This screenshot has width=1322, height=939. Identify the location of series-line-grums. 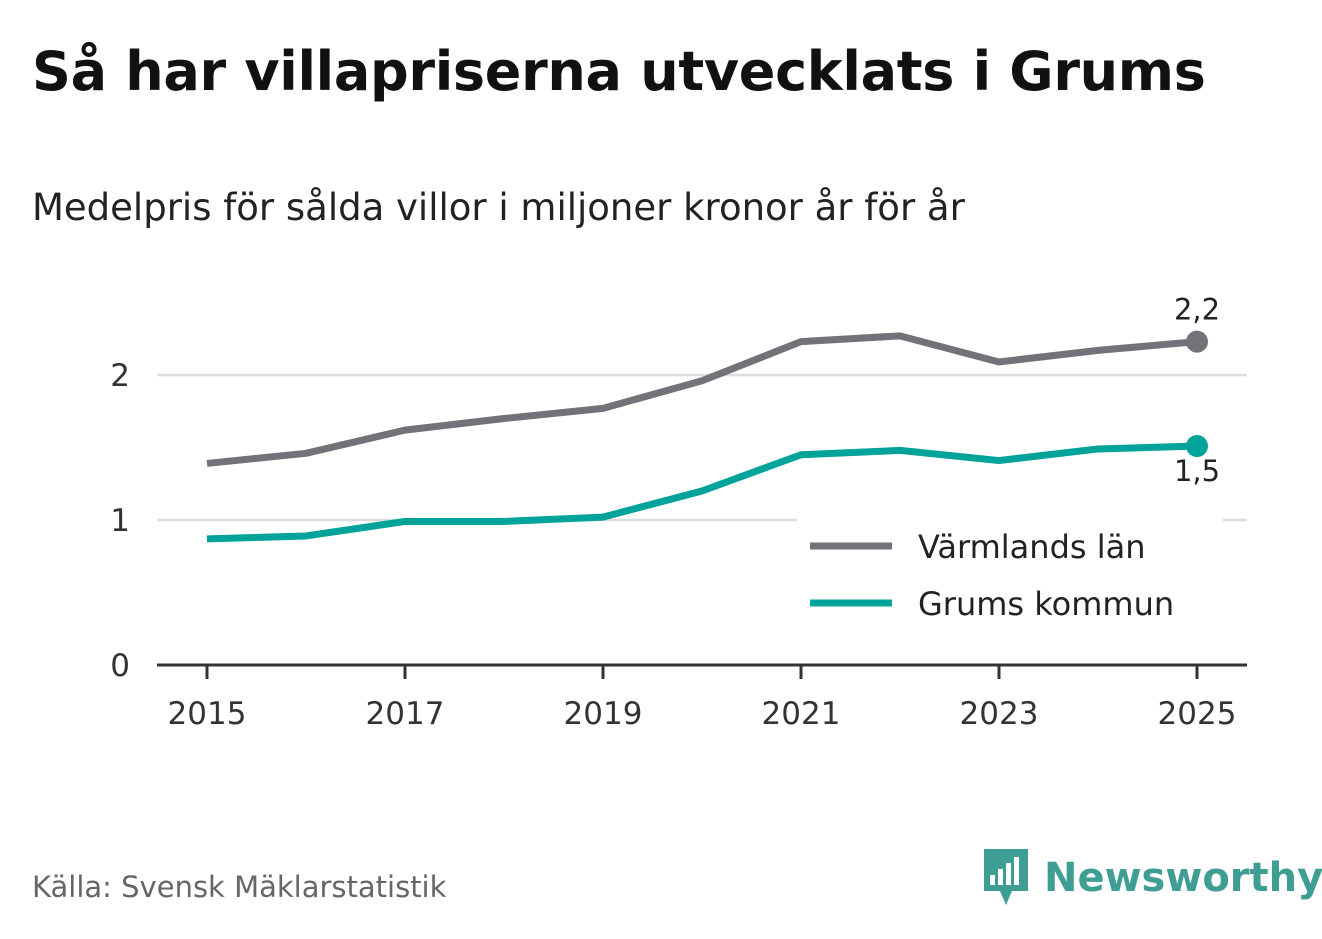
(702, 492).